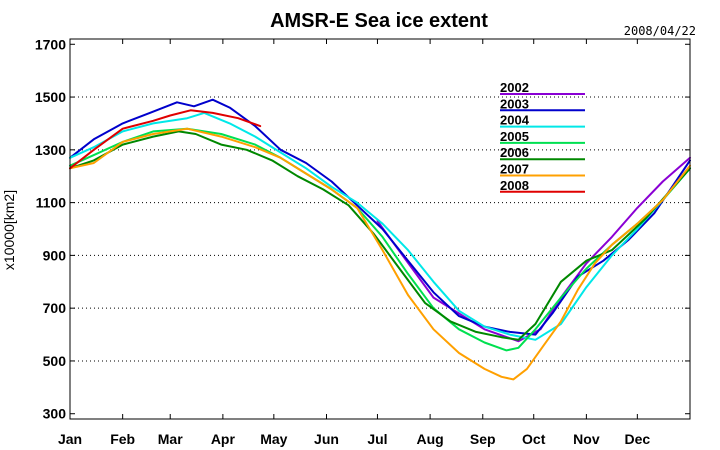  I want to click on y-tick-label: 900, so click(55, 255).